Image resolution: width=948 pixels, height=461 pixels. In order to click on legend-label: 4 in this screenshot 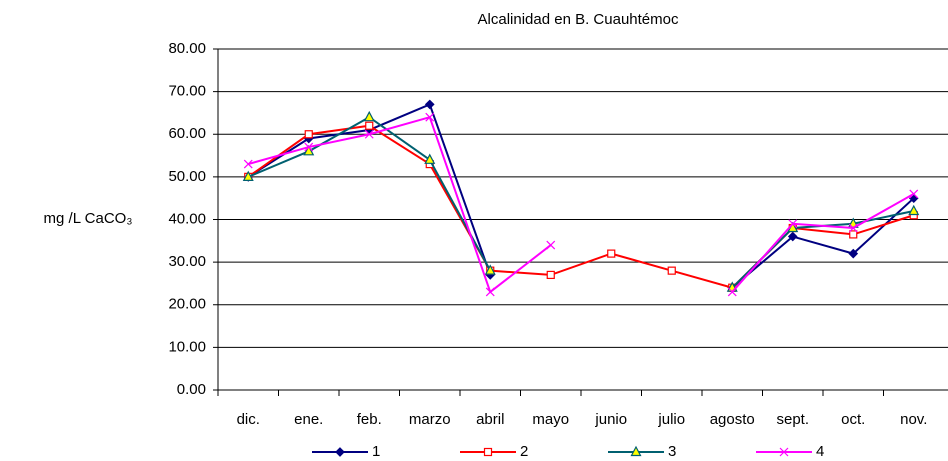, I will do `click(820, 451)`.